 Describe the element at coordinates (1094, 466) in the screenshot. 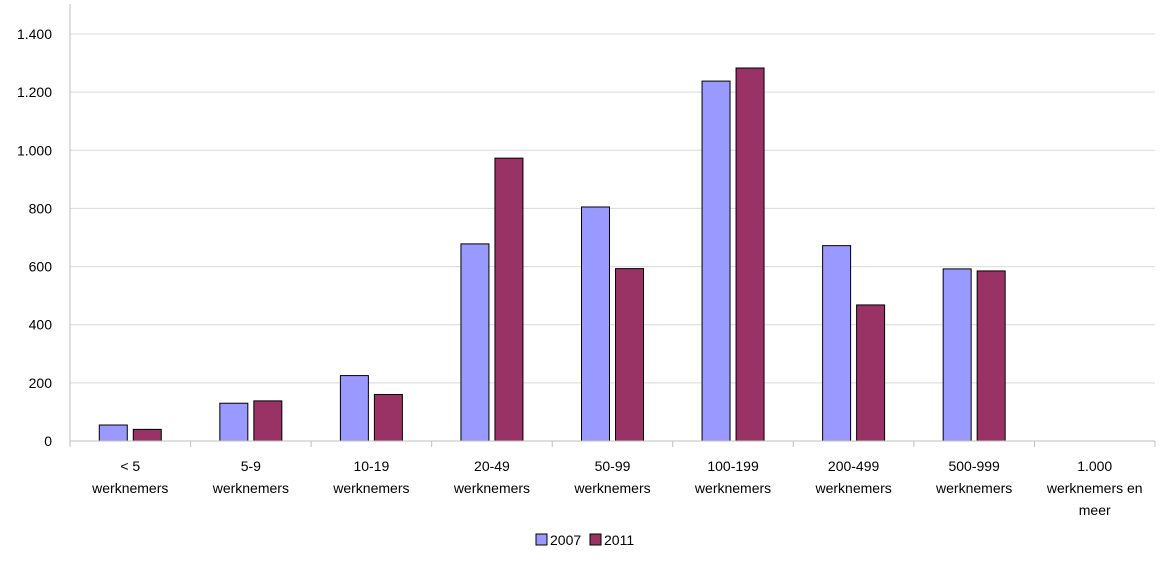

I see `x-tick-label: 1.000` at that location.